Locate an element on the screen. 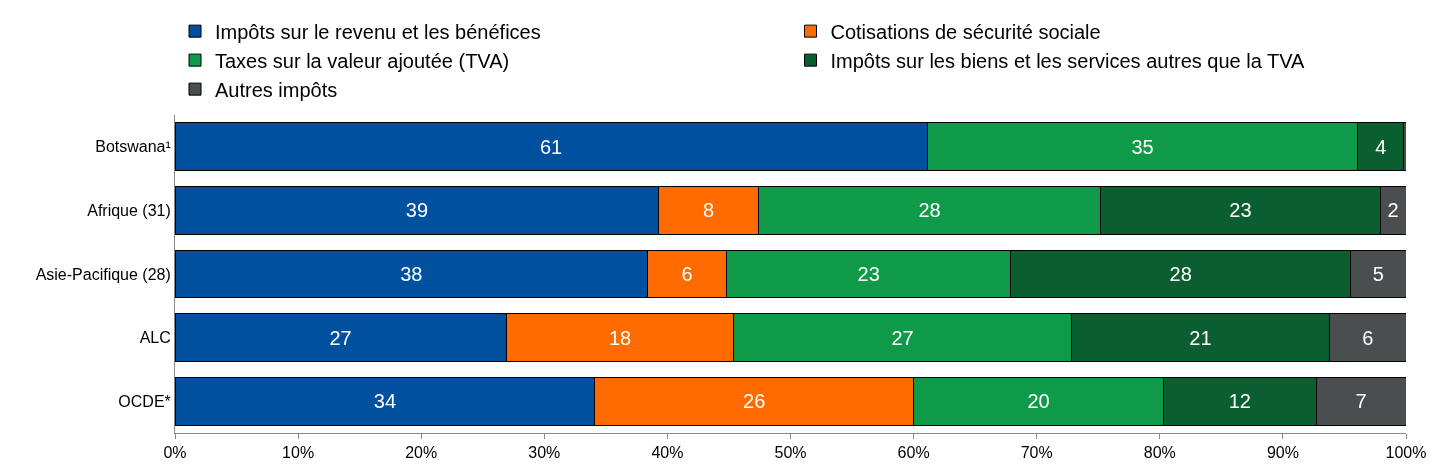 Image resolution: width=1438 pixels, height=473 pixels. data-label: 4 is located at coordinates (1381, 146).